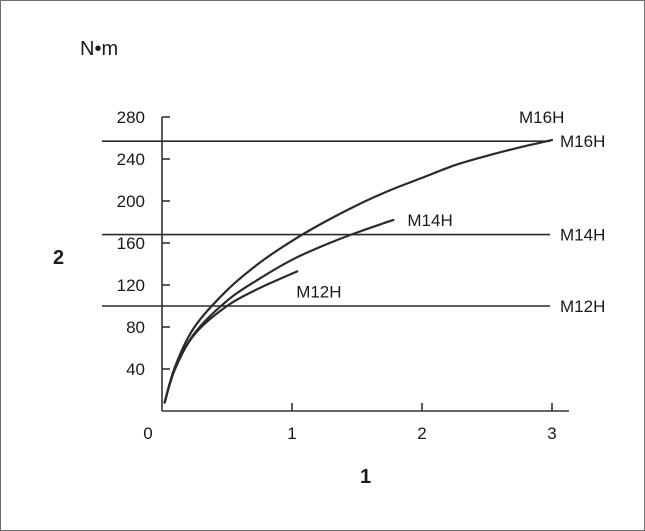  Describe the element at coordinates (429, 220) in the screenshot. I see `curve-label: M14H` at that location.